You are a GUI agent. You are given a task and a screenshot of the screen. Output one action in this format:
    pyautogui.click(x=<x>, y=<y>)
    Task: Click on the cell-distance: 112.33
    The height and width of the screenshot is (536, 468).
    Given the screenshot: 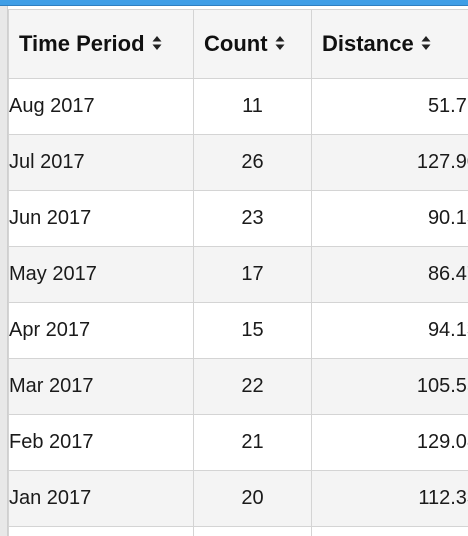 What is the action you would take?
    pyautogui.click(x=389, y=498)
    